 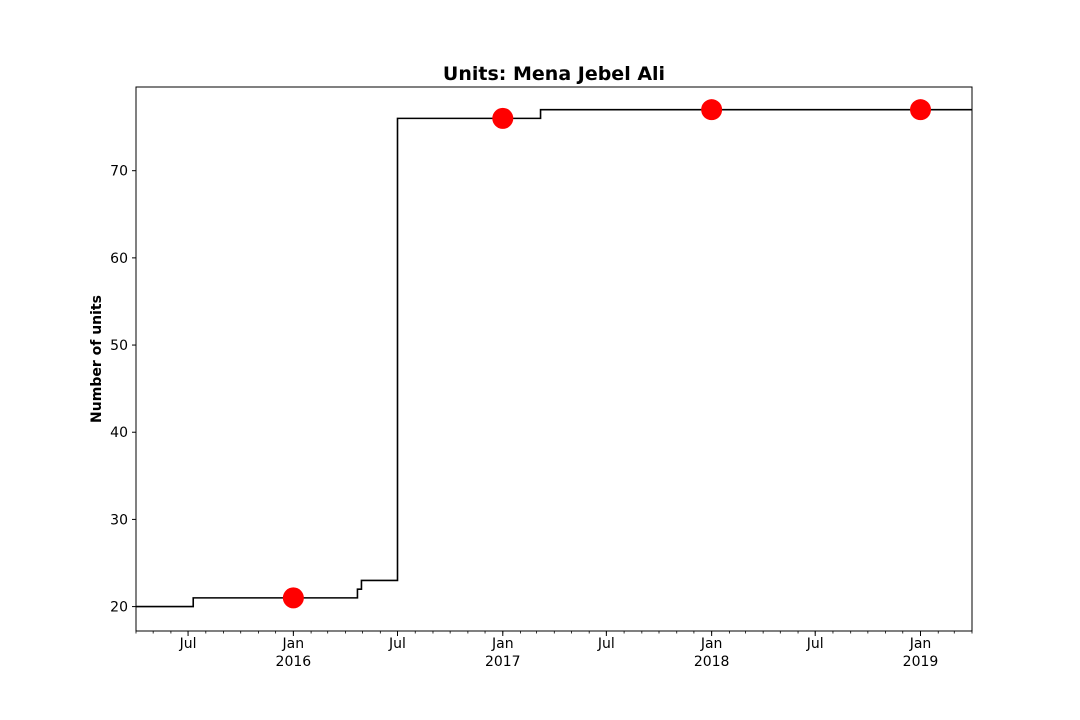 What do you see at coordinates (921, 662) in the screenshot?
I see `x-tick-year-label: 2019` at bounding box center [921, 662].